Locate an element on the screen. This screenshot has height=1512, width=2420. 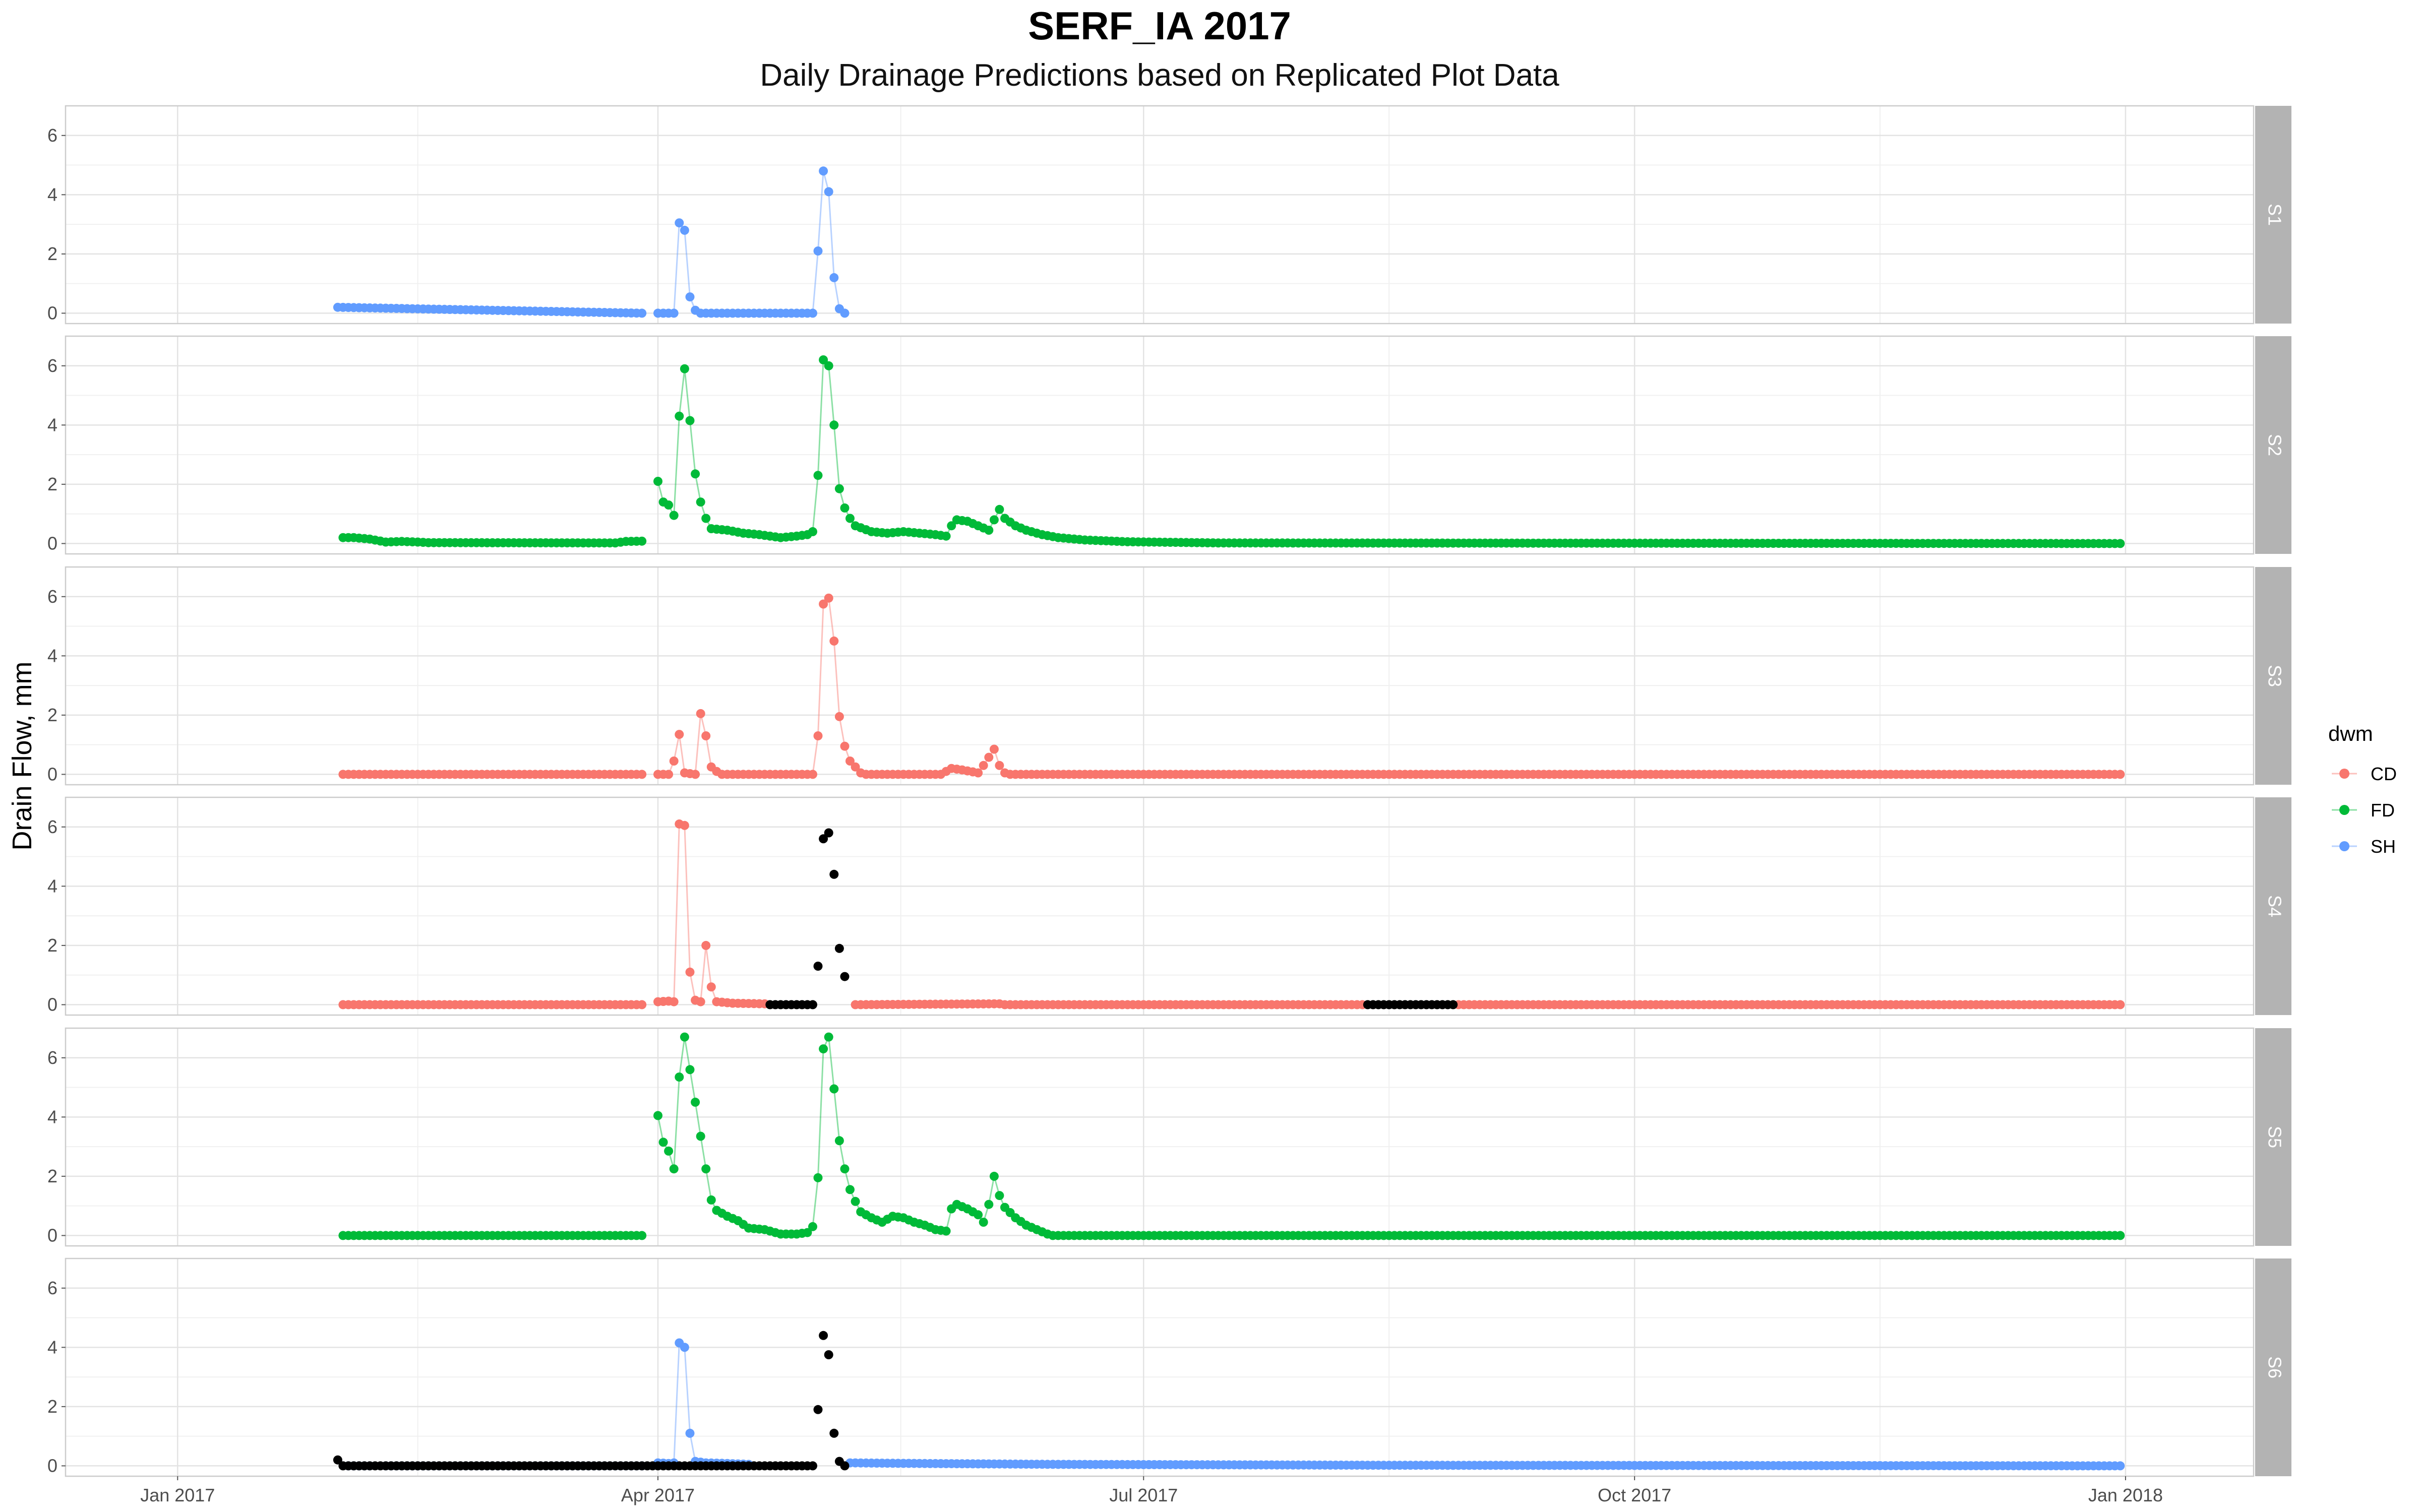
legend-label: SH is located at coordinates (2383, 846).